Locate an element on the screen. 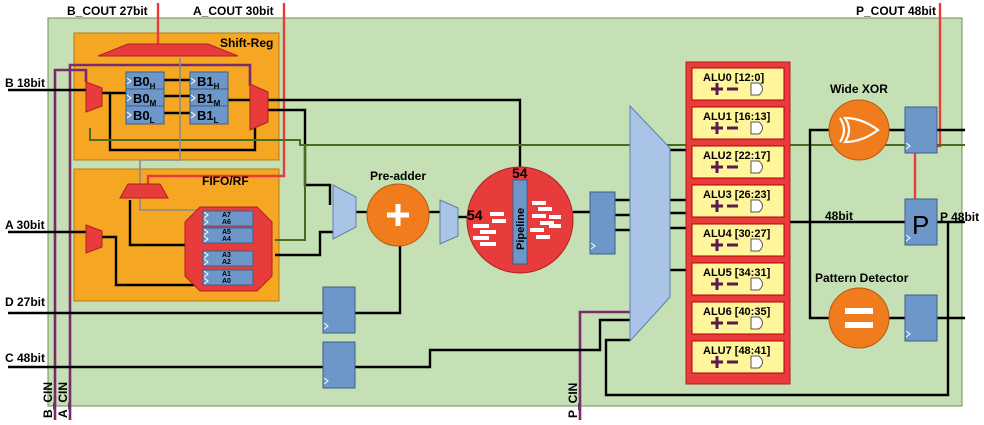 Image resolution: width=984 pixels, height=425 pixels. b0h-label: B0H is located at coordinates (144, 82).